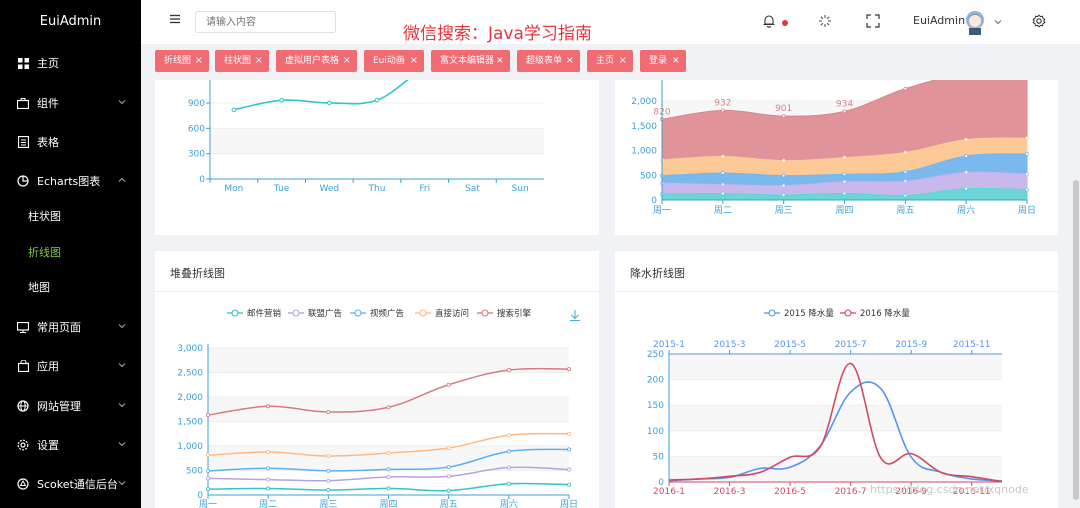 This screenshot has height=508, width=1080. I want to click on card-title: 堆叠折线图, so click(197, 273).